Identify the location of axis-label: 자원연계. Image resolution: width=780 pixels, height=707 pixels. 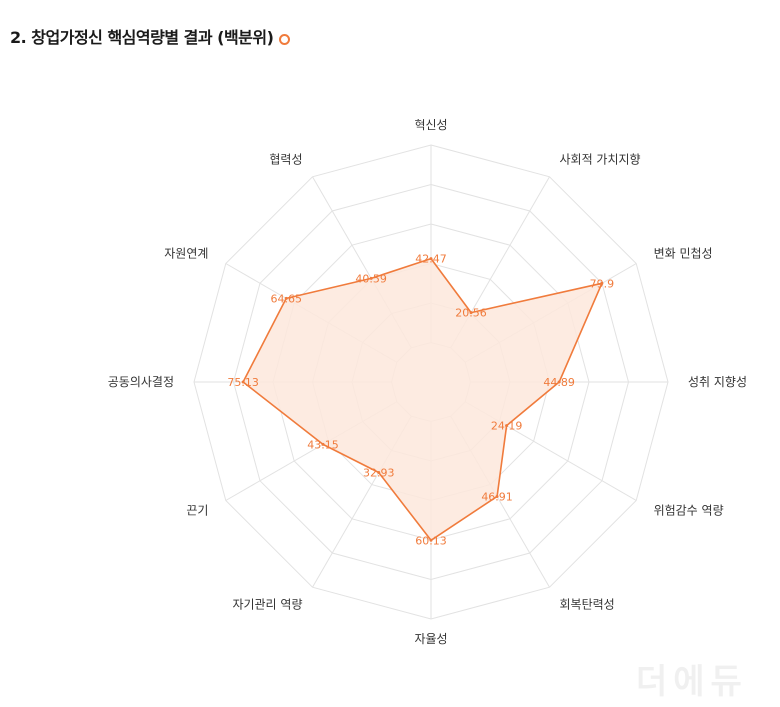
(186, 254).